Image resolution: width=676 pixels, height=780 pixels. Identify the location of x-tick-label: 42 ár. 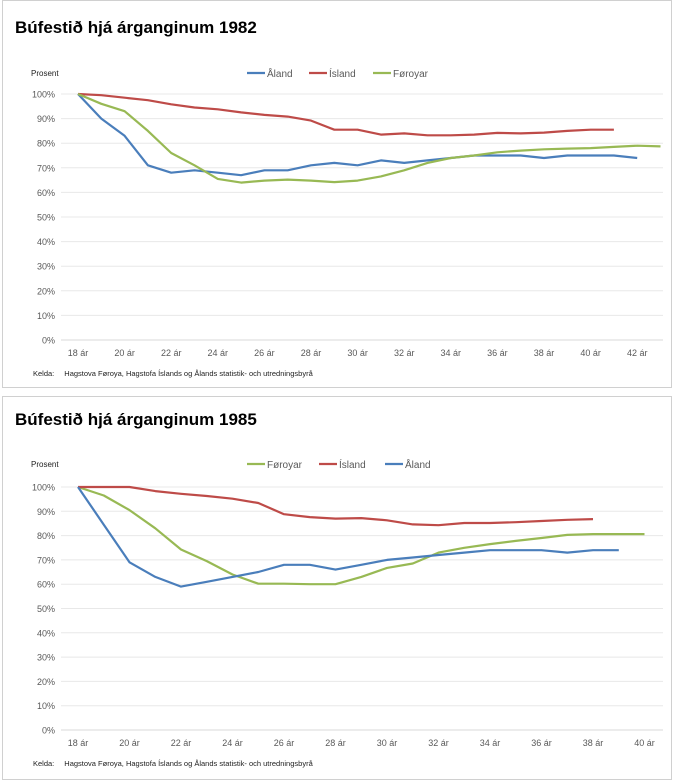
(637, 353).